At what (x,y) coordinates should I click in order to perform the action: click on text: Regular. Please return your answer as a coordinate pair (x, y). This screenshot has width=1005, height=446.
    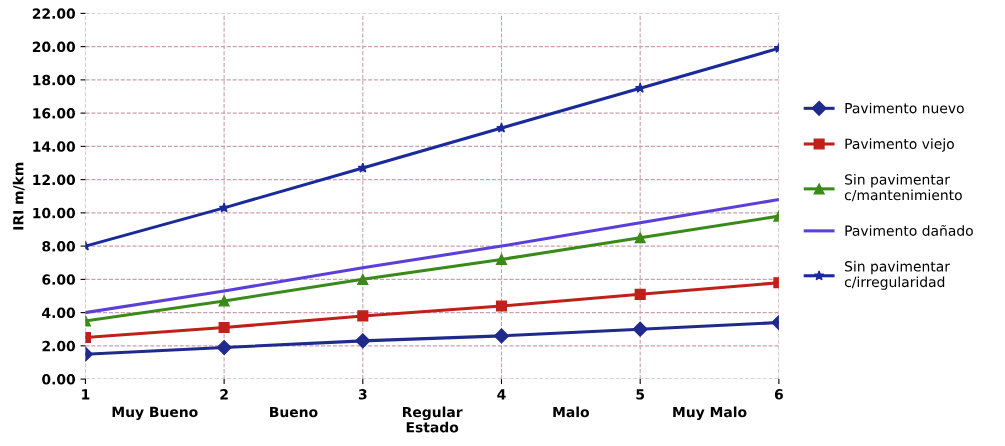
    Looking at the image, I should click on (432, 413).